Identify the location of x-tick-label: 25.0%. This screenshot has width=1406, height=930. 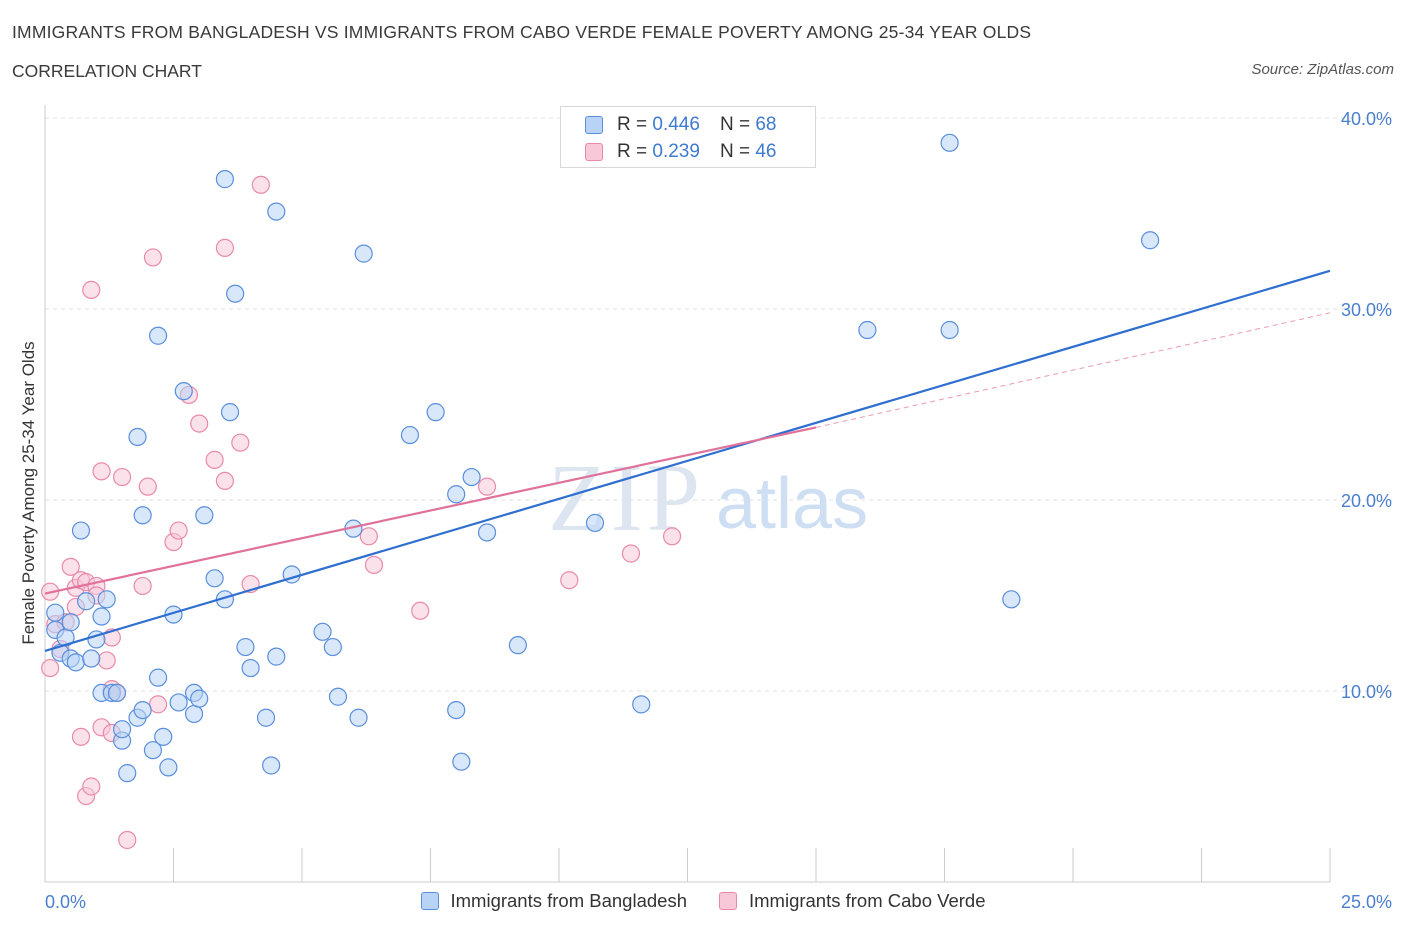
(1366, 902).